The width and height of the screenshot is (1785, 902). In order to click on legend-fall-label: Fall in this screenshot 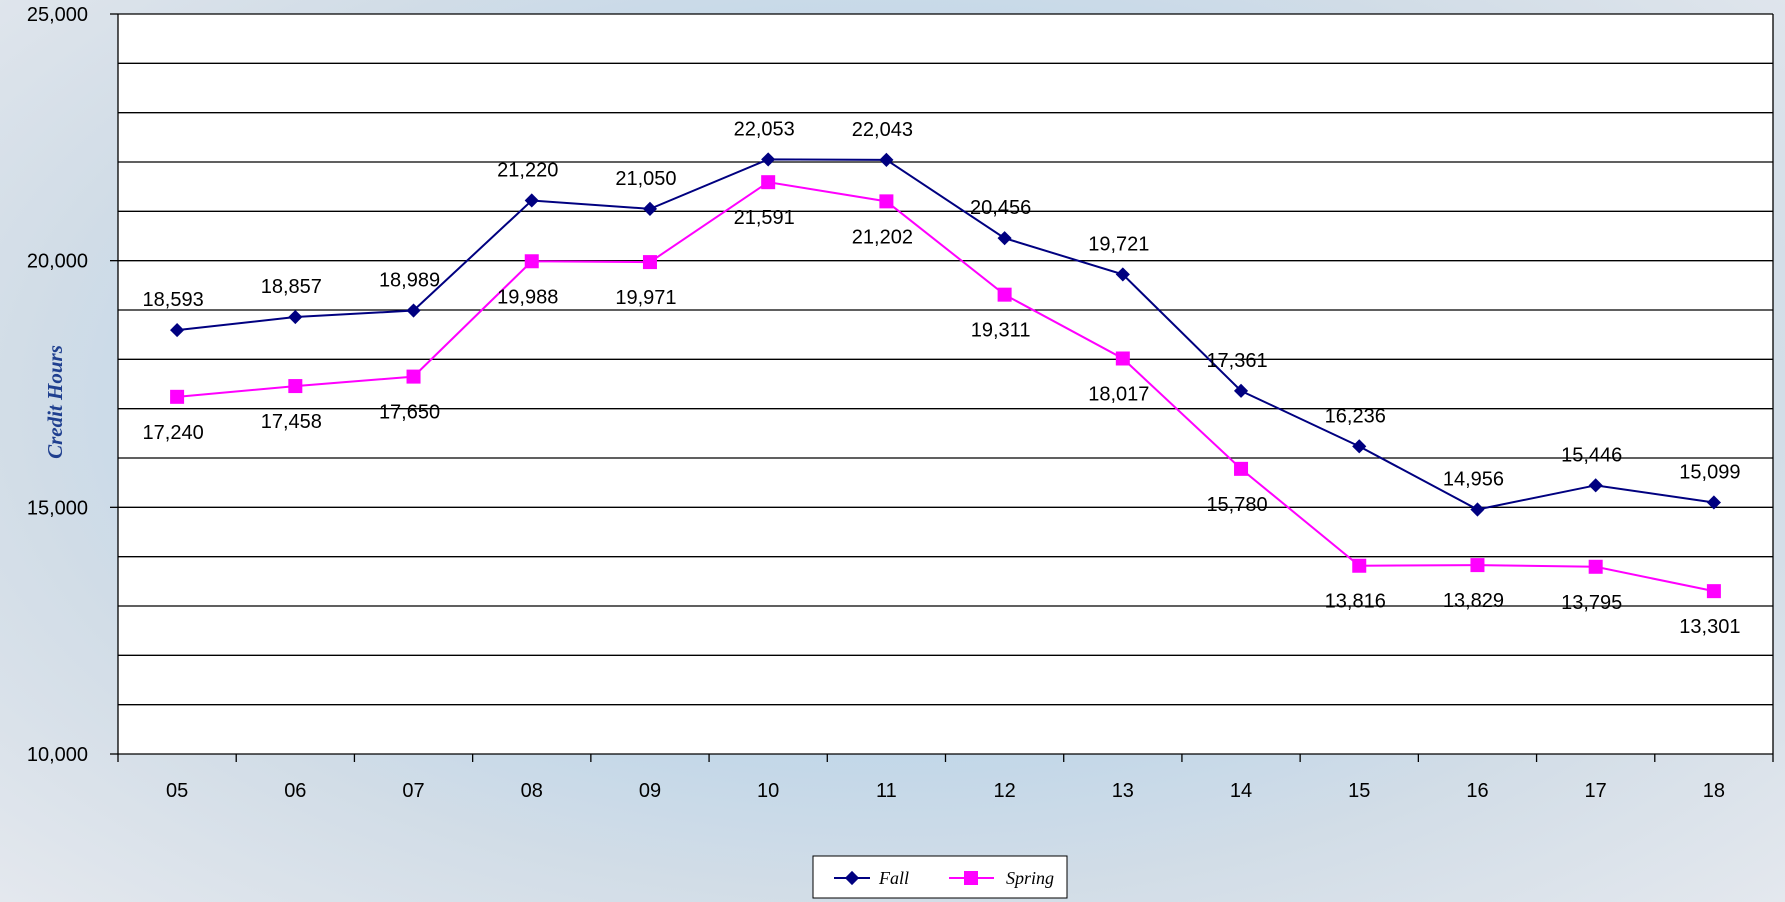, I will do `click(893, 878)`.